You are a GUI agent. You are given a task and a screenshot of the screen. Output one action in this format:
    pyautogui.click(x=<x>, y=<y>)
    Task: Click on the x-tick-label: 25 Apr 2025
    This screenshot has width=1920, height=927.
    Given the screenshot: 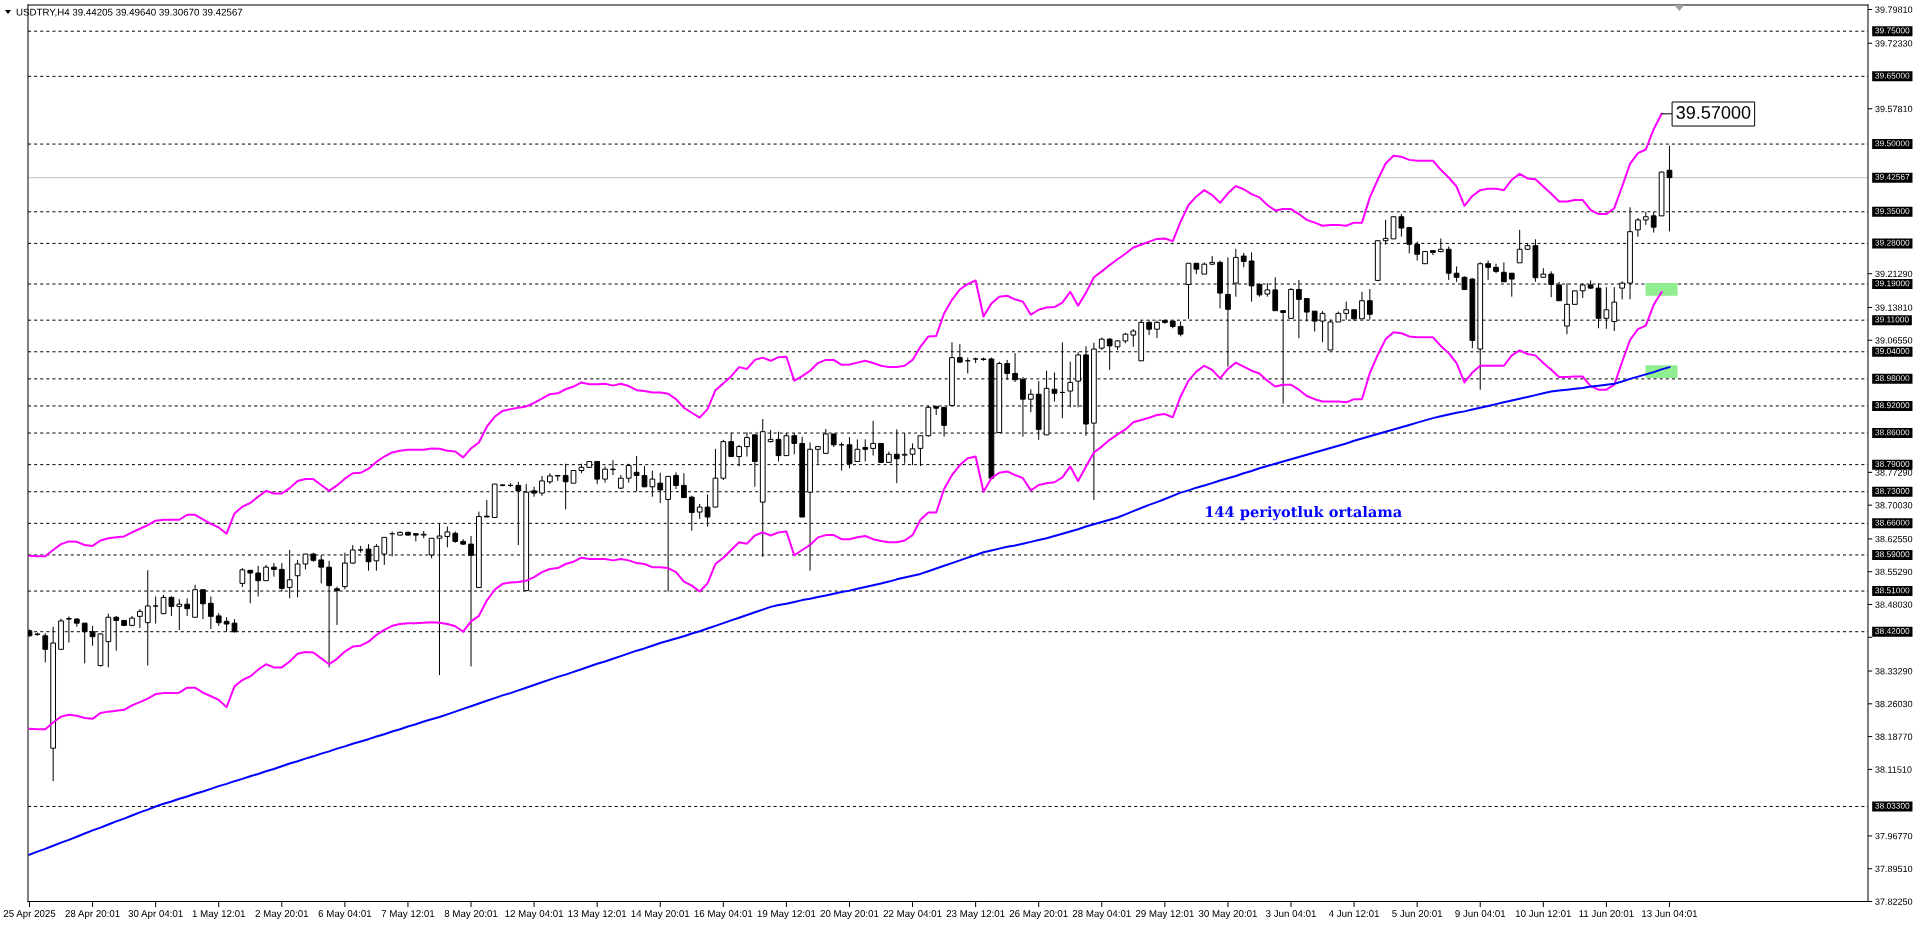 What is the action you would take?
    pyautogui.click(x=29, y=914)
    